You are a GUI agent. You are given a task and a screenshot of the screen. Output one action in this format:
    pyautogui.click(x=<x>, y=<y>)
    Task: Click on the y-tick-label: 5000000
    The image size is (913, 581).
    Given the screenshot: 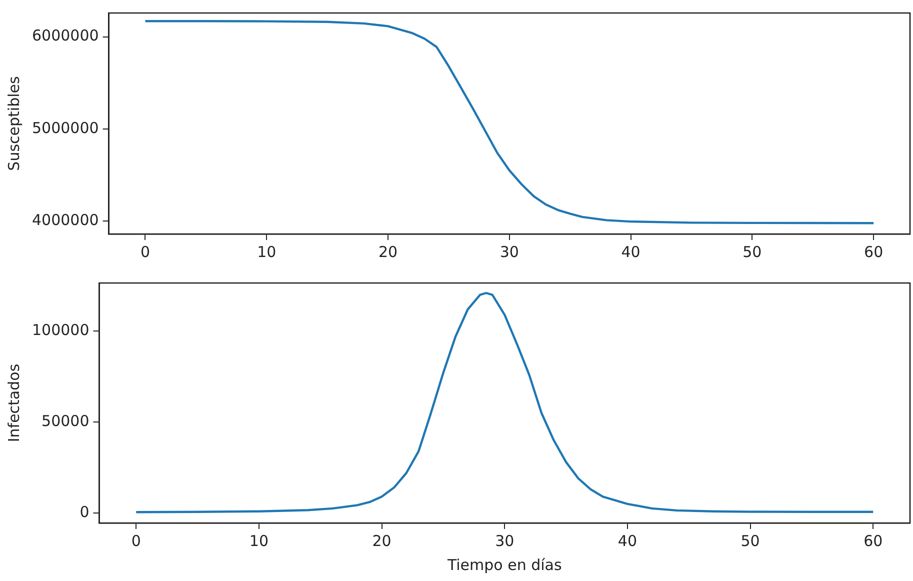 What is the action you would take?
    pyautogui.click(x=65, y=127)
    